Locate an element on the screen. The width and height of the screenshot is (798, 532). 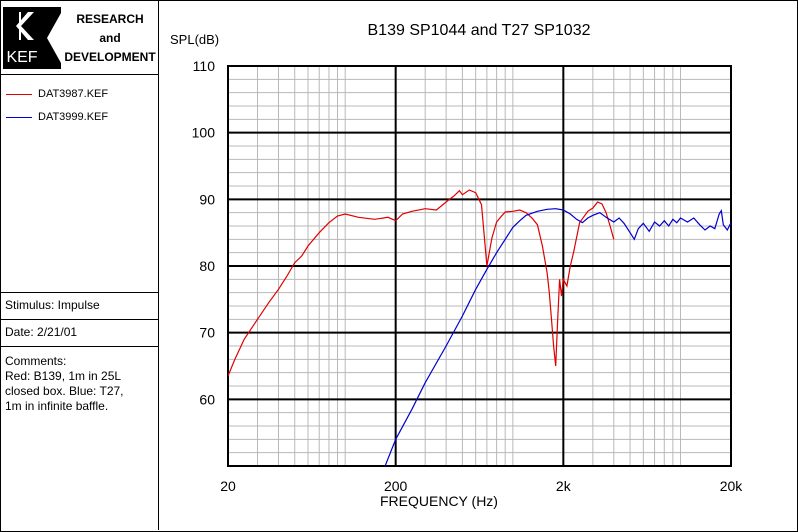
logo-box: KEF RESEARCH and DEVELOPMENT is located at coordinates (79, 37).